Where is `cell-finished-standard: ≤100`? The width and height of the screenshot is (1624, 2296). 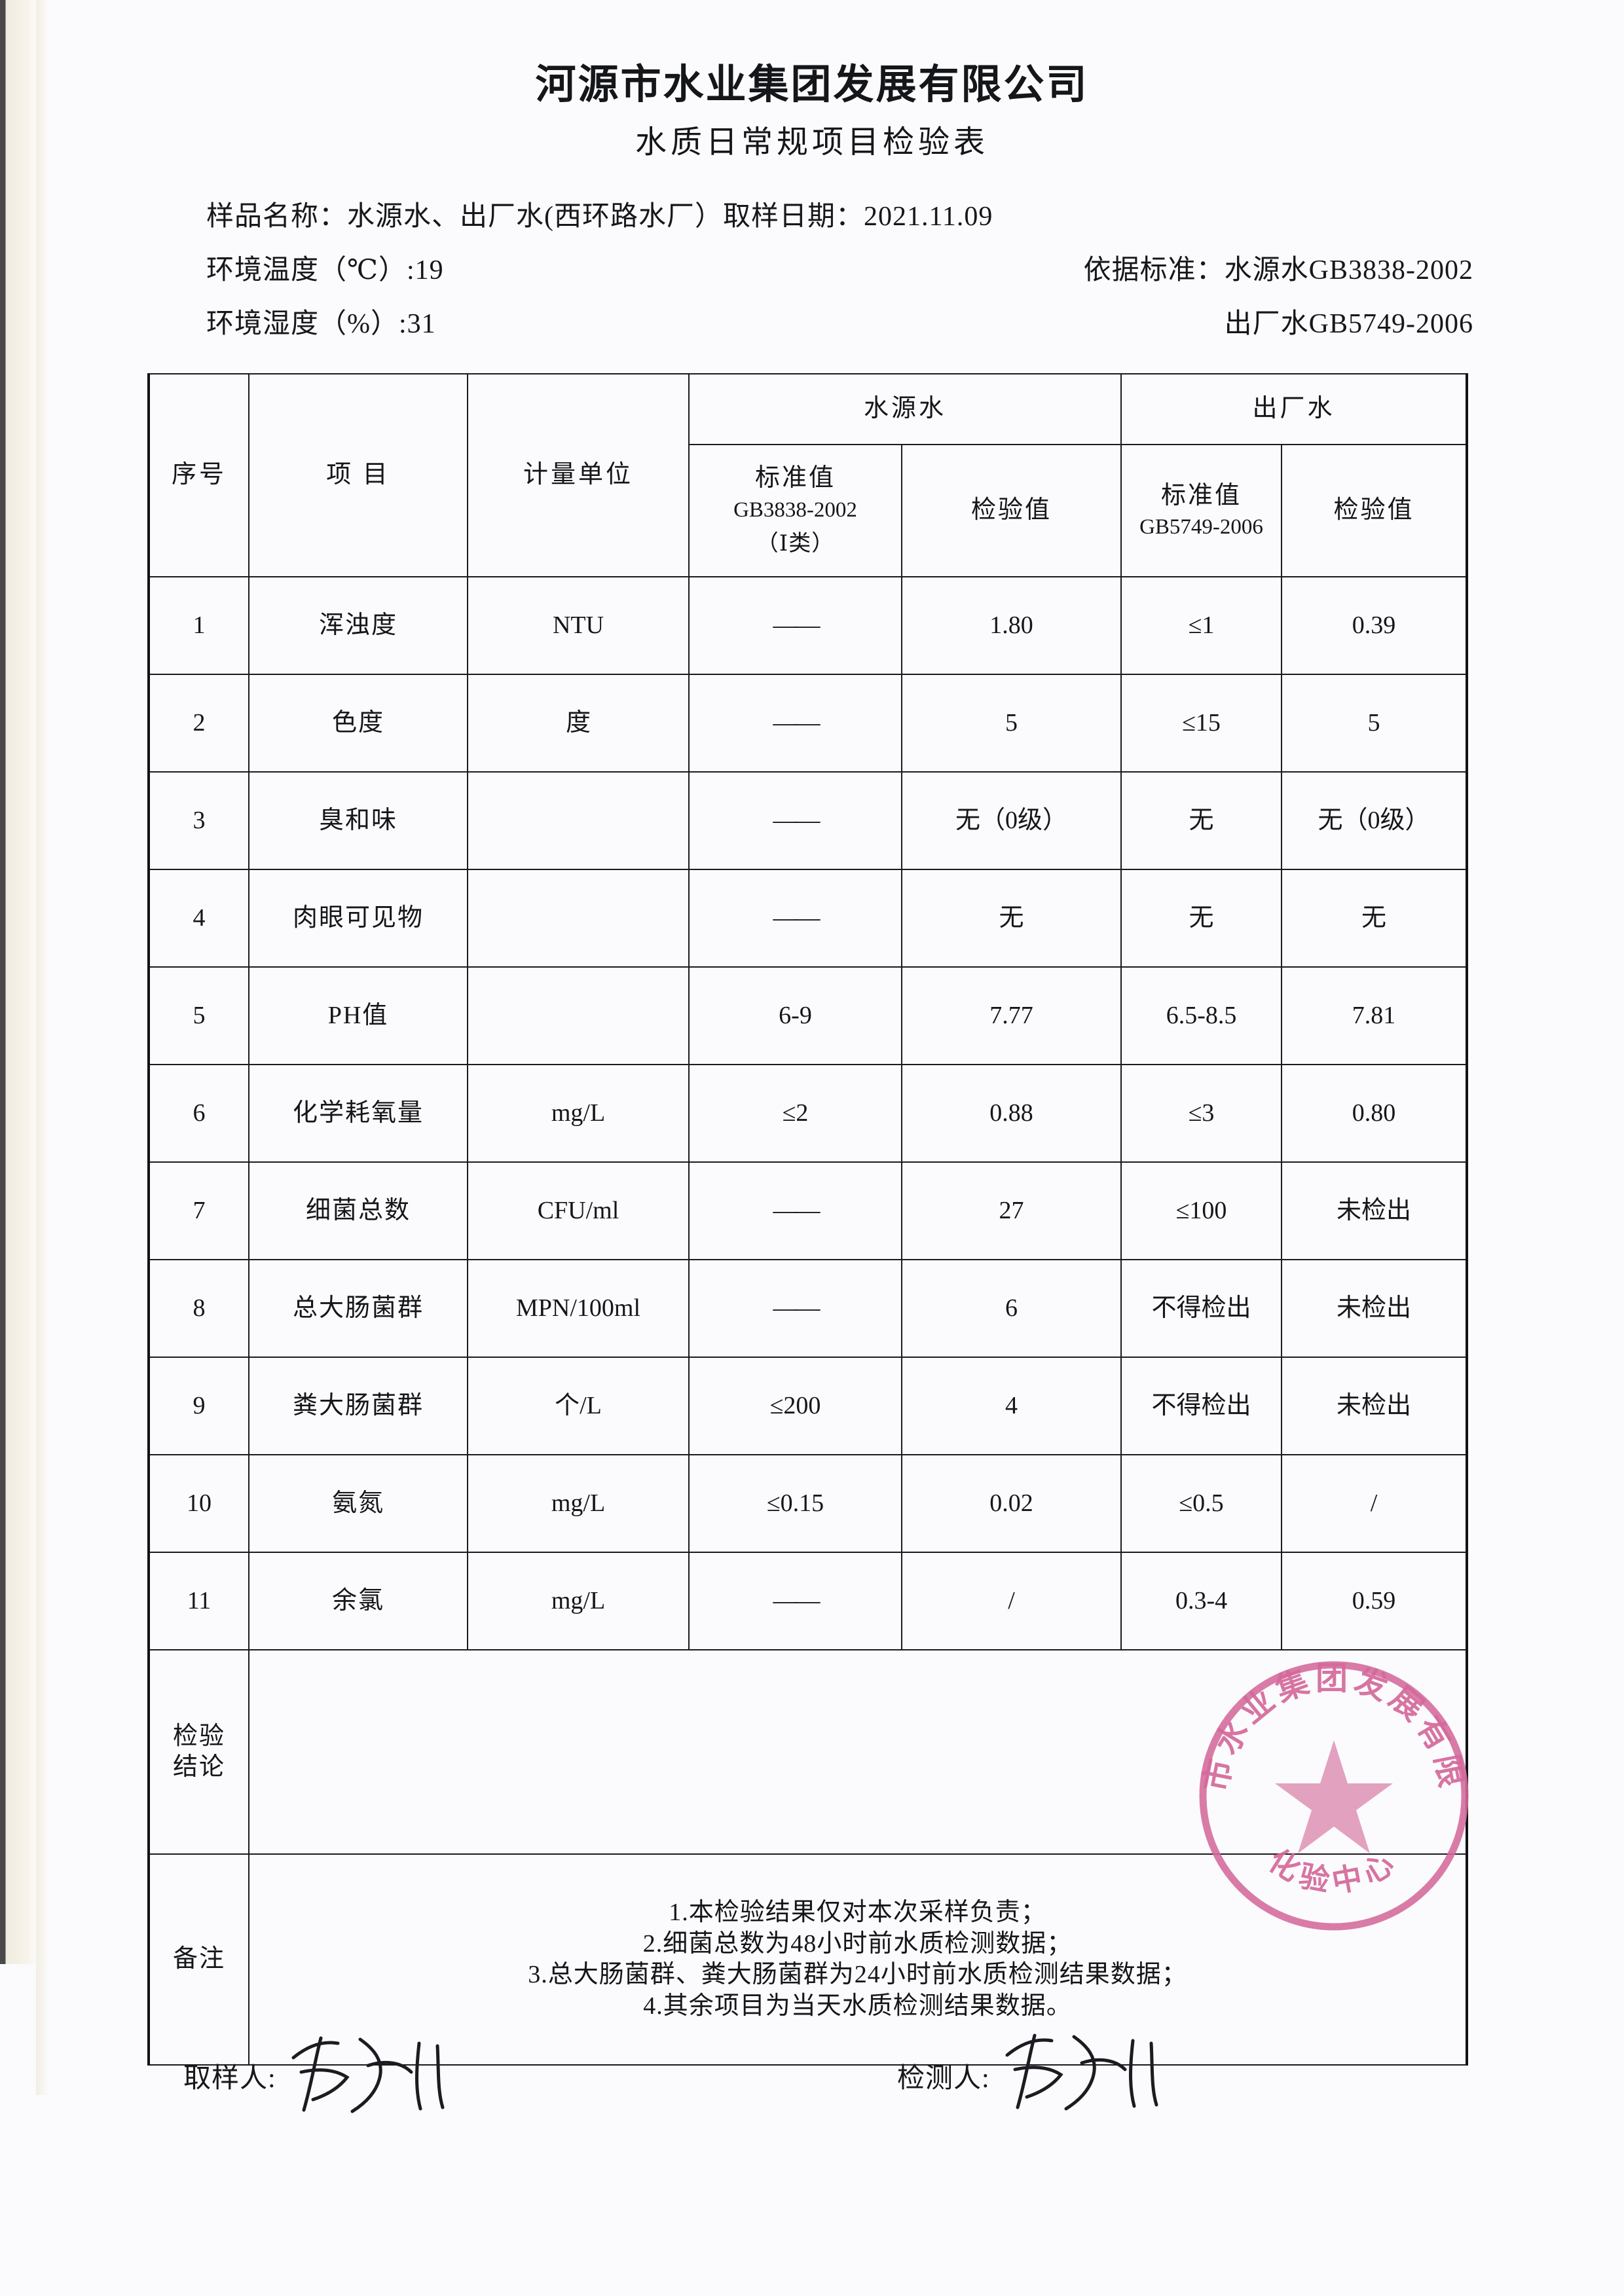
cell-finished-standard: ≤100 is located at coordinates (1201, 1210).